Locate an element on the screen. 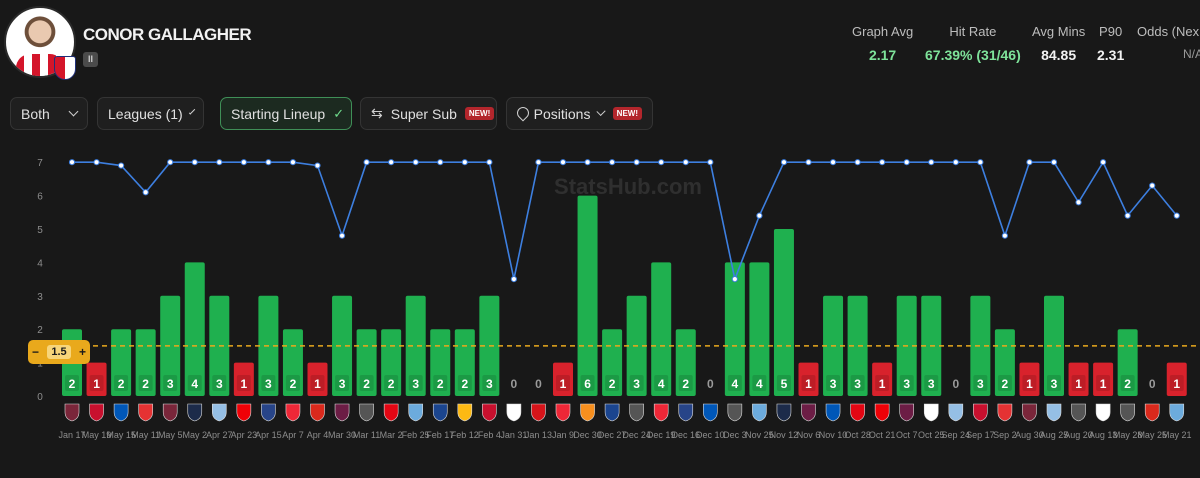 This screenshot has height=478, width=1200. player-shirt is located at coordinates (40, 65).